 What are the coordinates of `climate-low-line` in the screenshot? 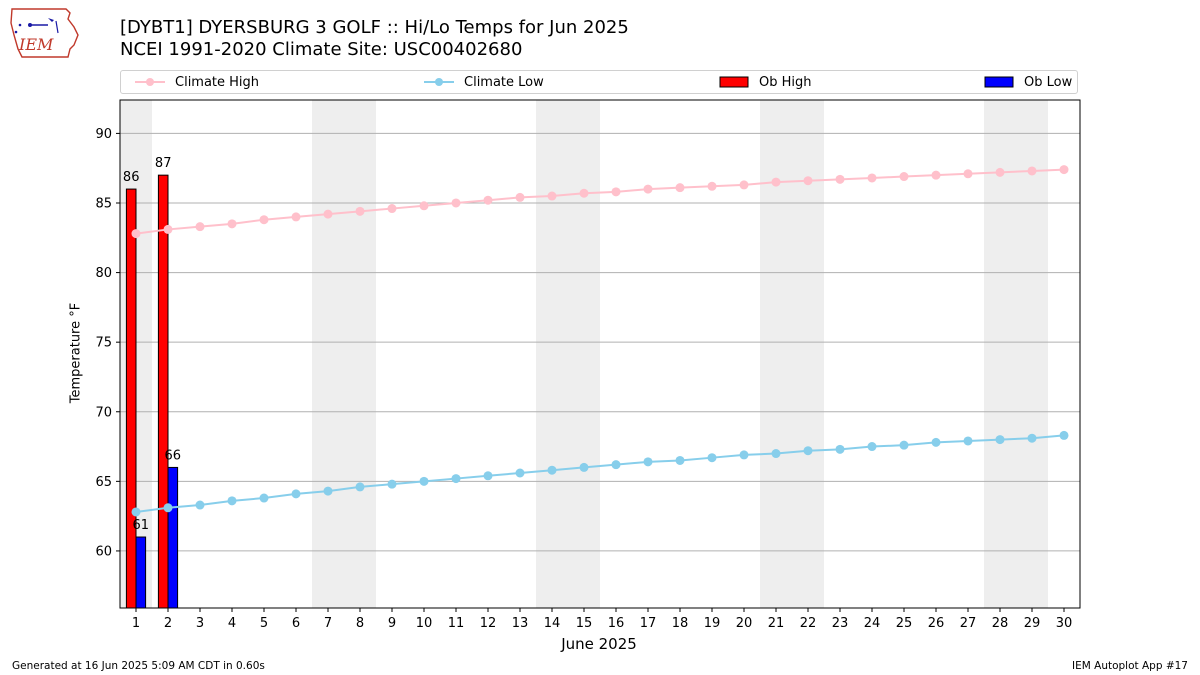 It's located at (600, 473).